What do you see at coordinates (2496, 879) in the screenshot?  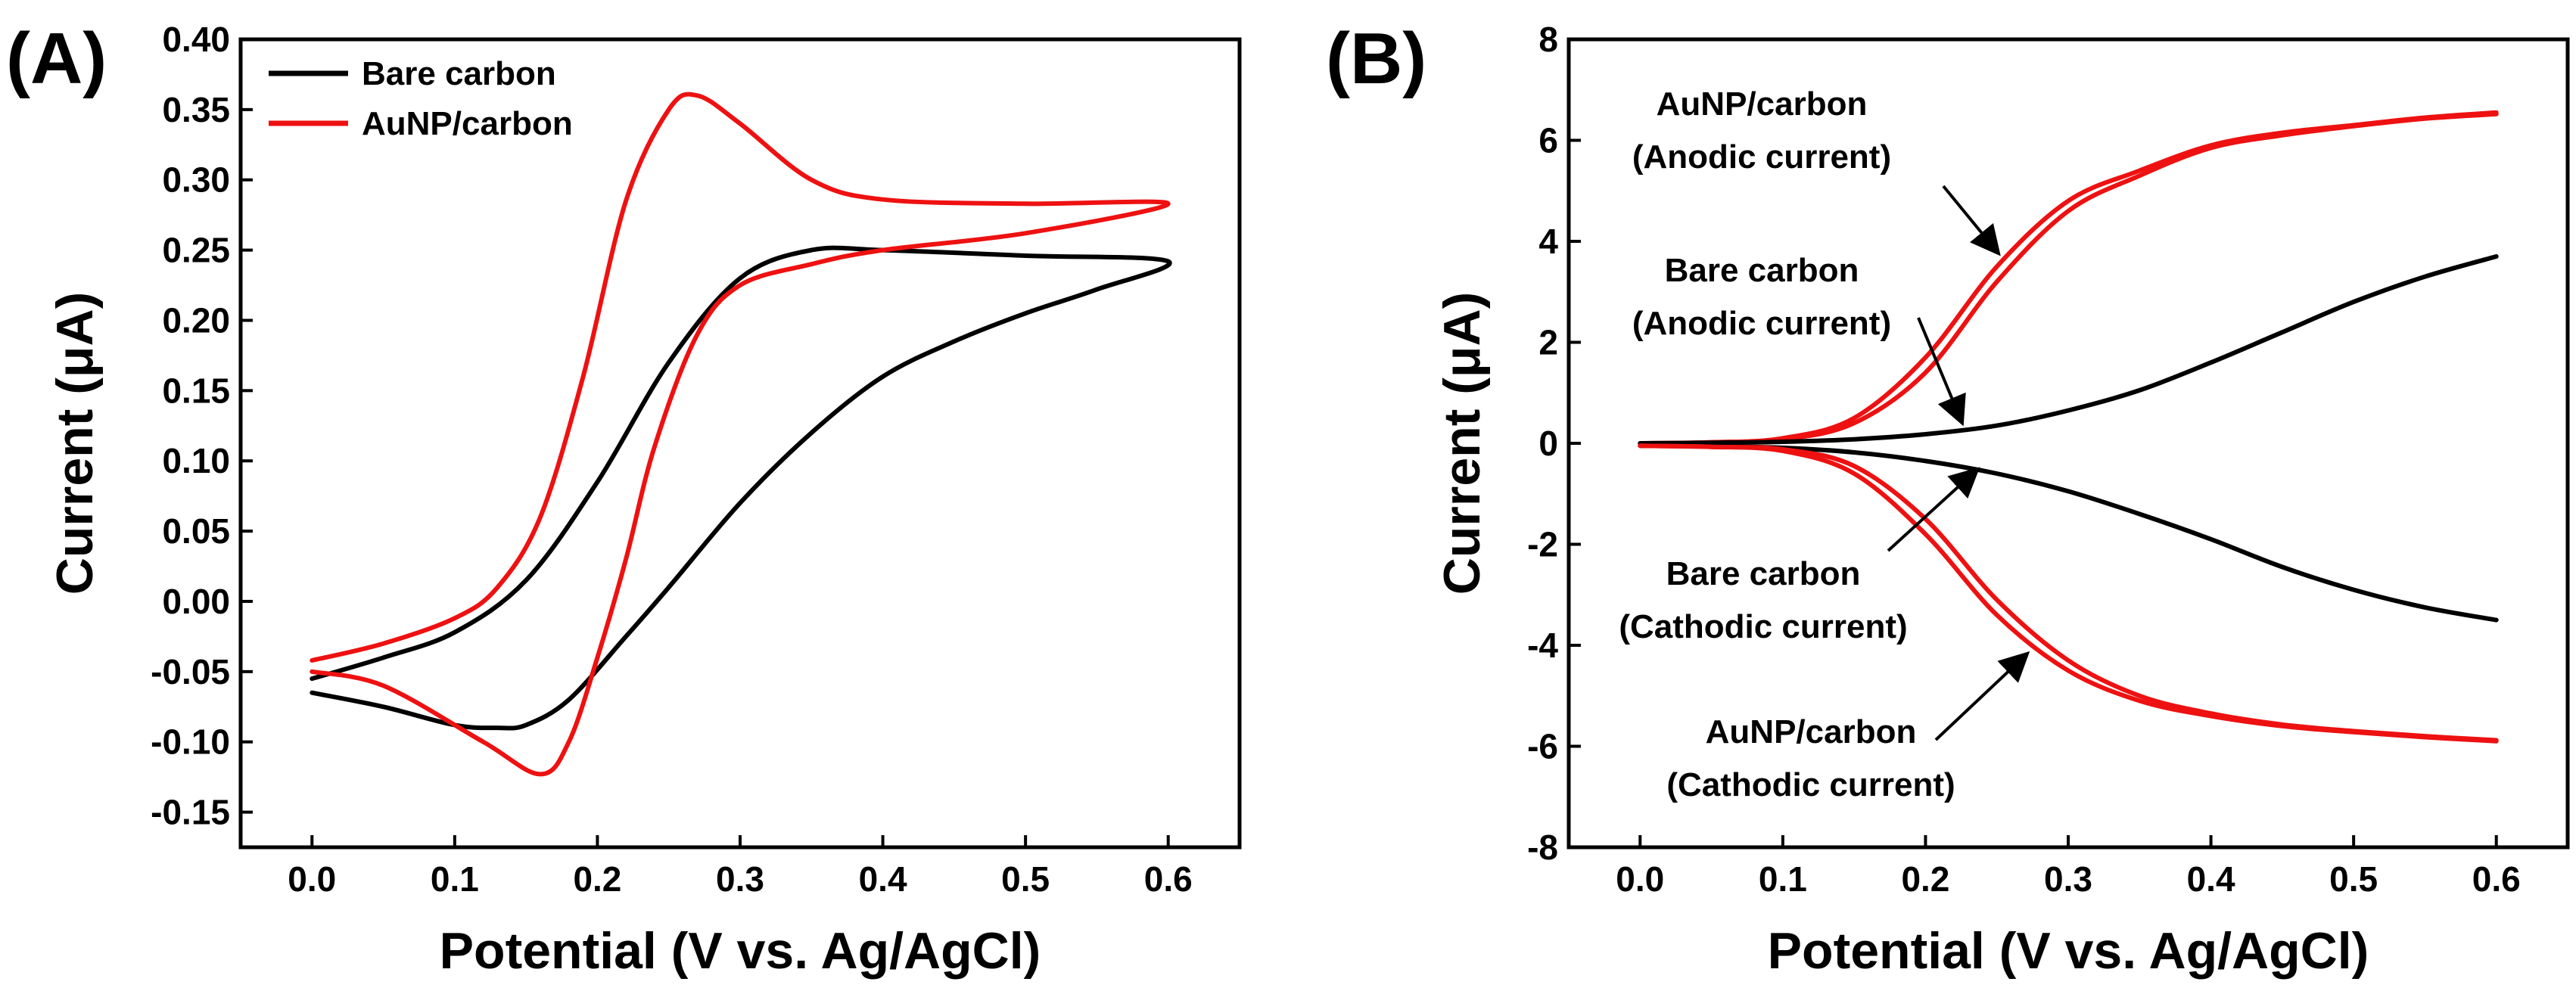 I see `panel-b-x-tick-label: 0.6` at bounding box center [2496, 879].